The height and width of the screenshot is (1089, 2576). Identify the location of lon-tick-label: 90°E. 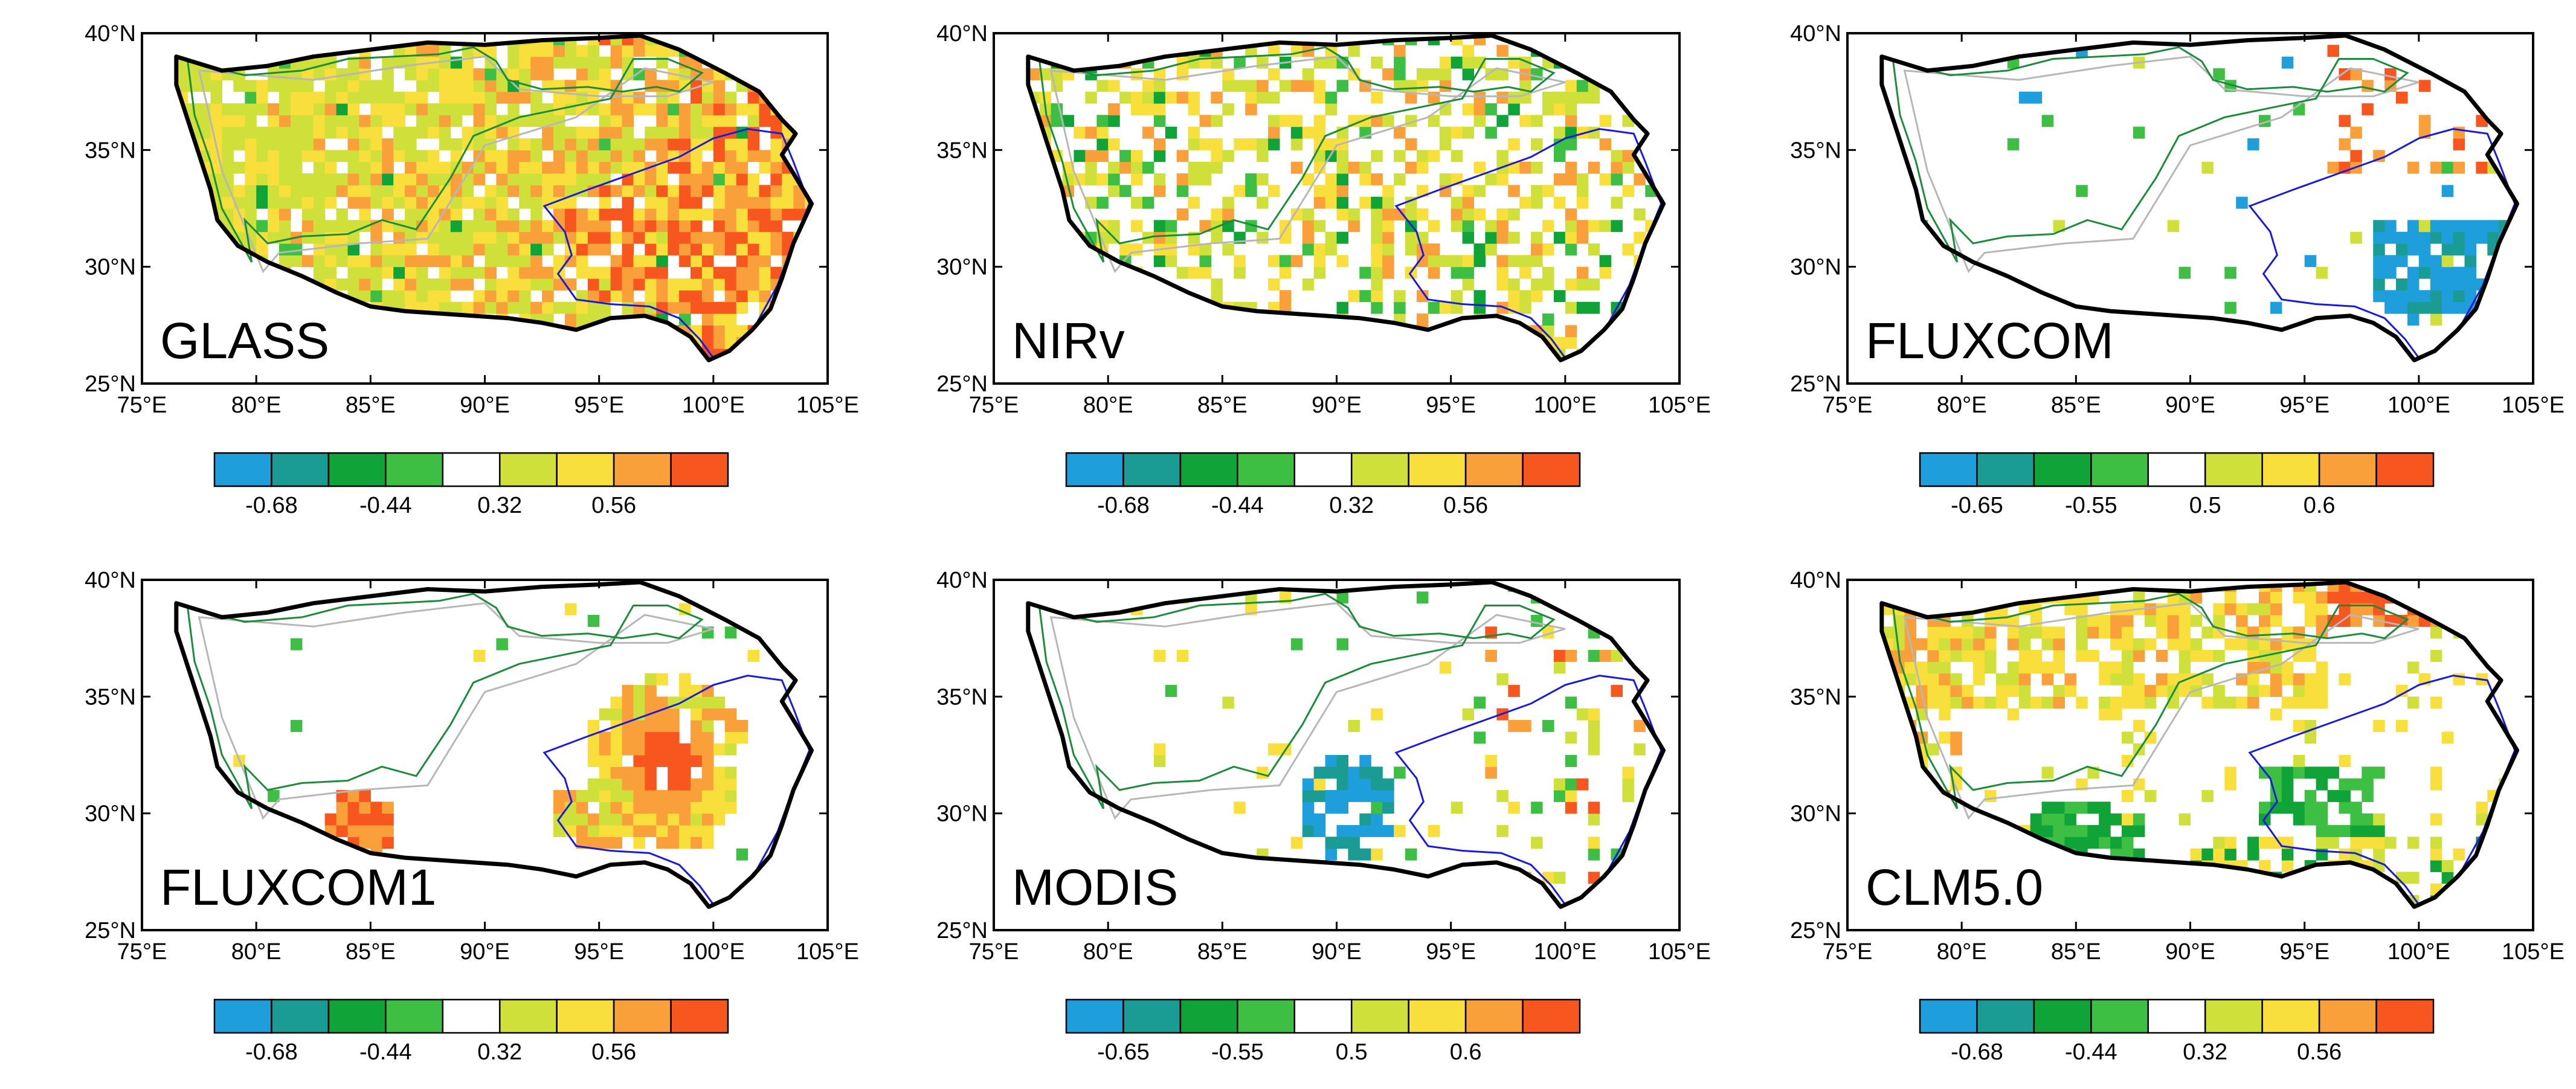
(2190, 405).